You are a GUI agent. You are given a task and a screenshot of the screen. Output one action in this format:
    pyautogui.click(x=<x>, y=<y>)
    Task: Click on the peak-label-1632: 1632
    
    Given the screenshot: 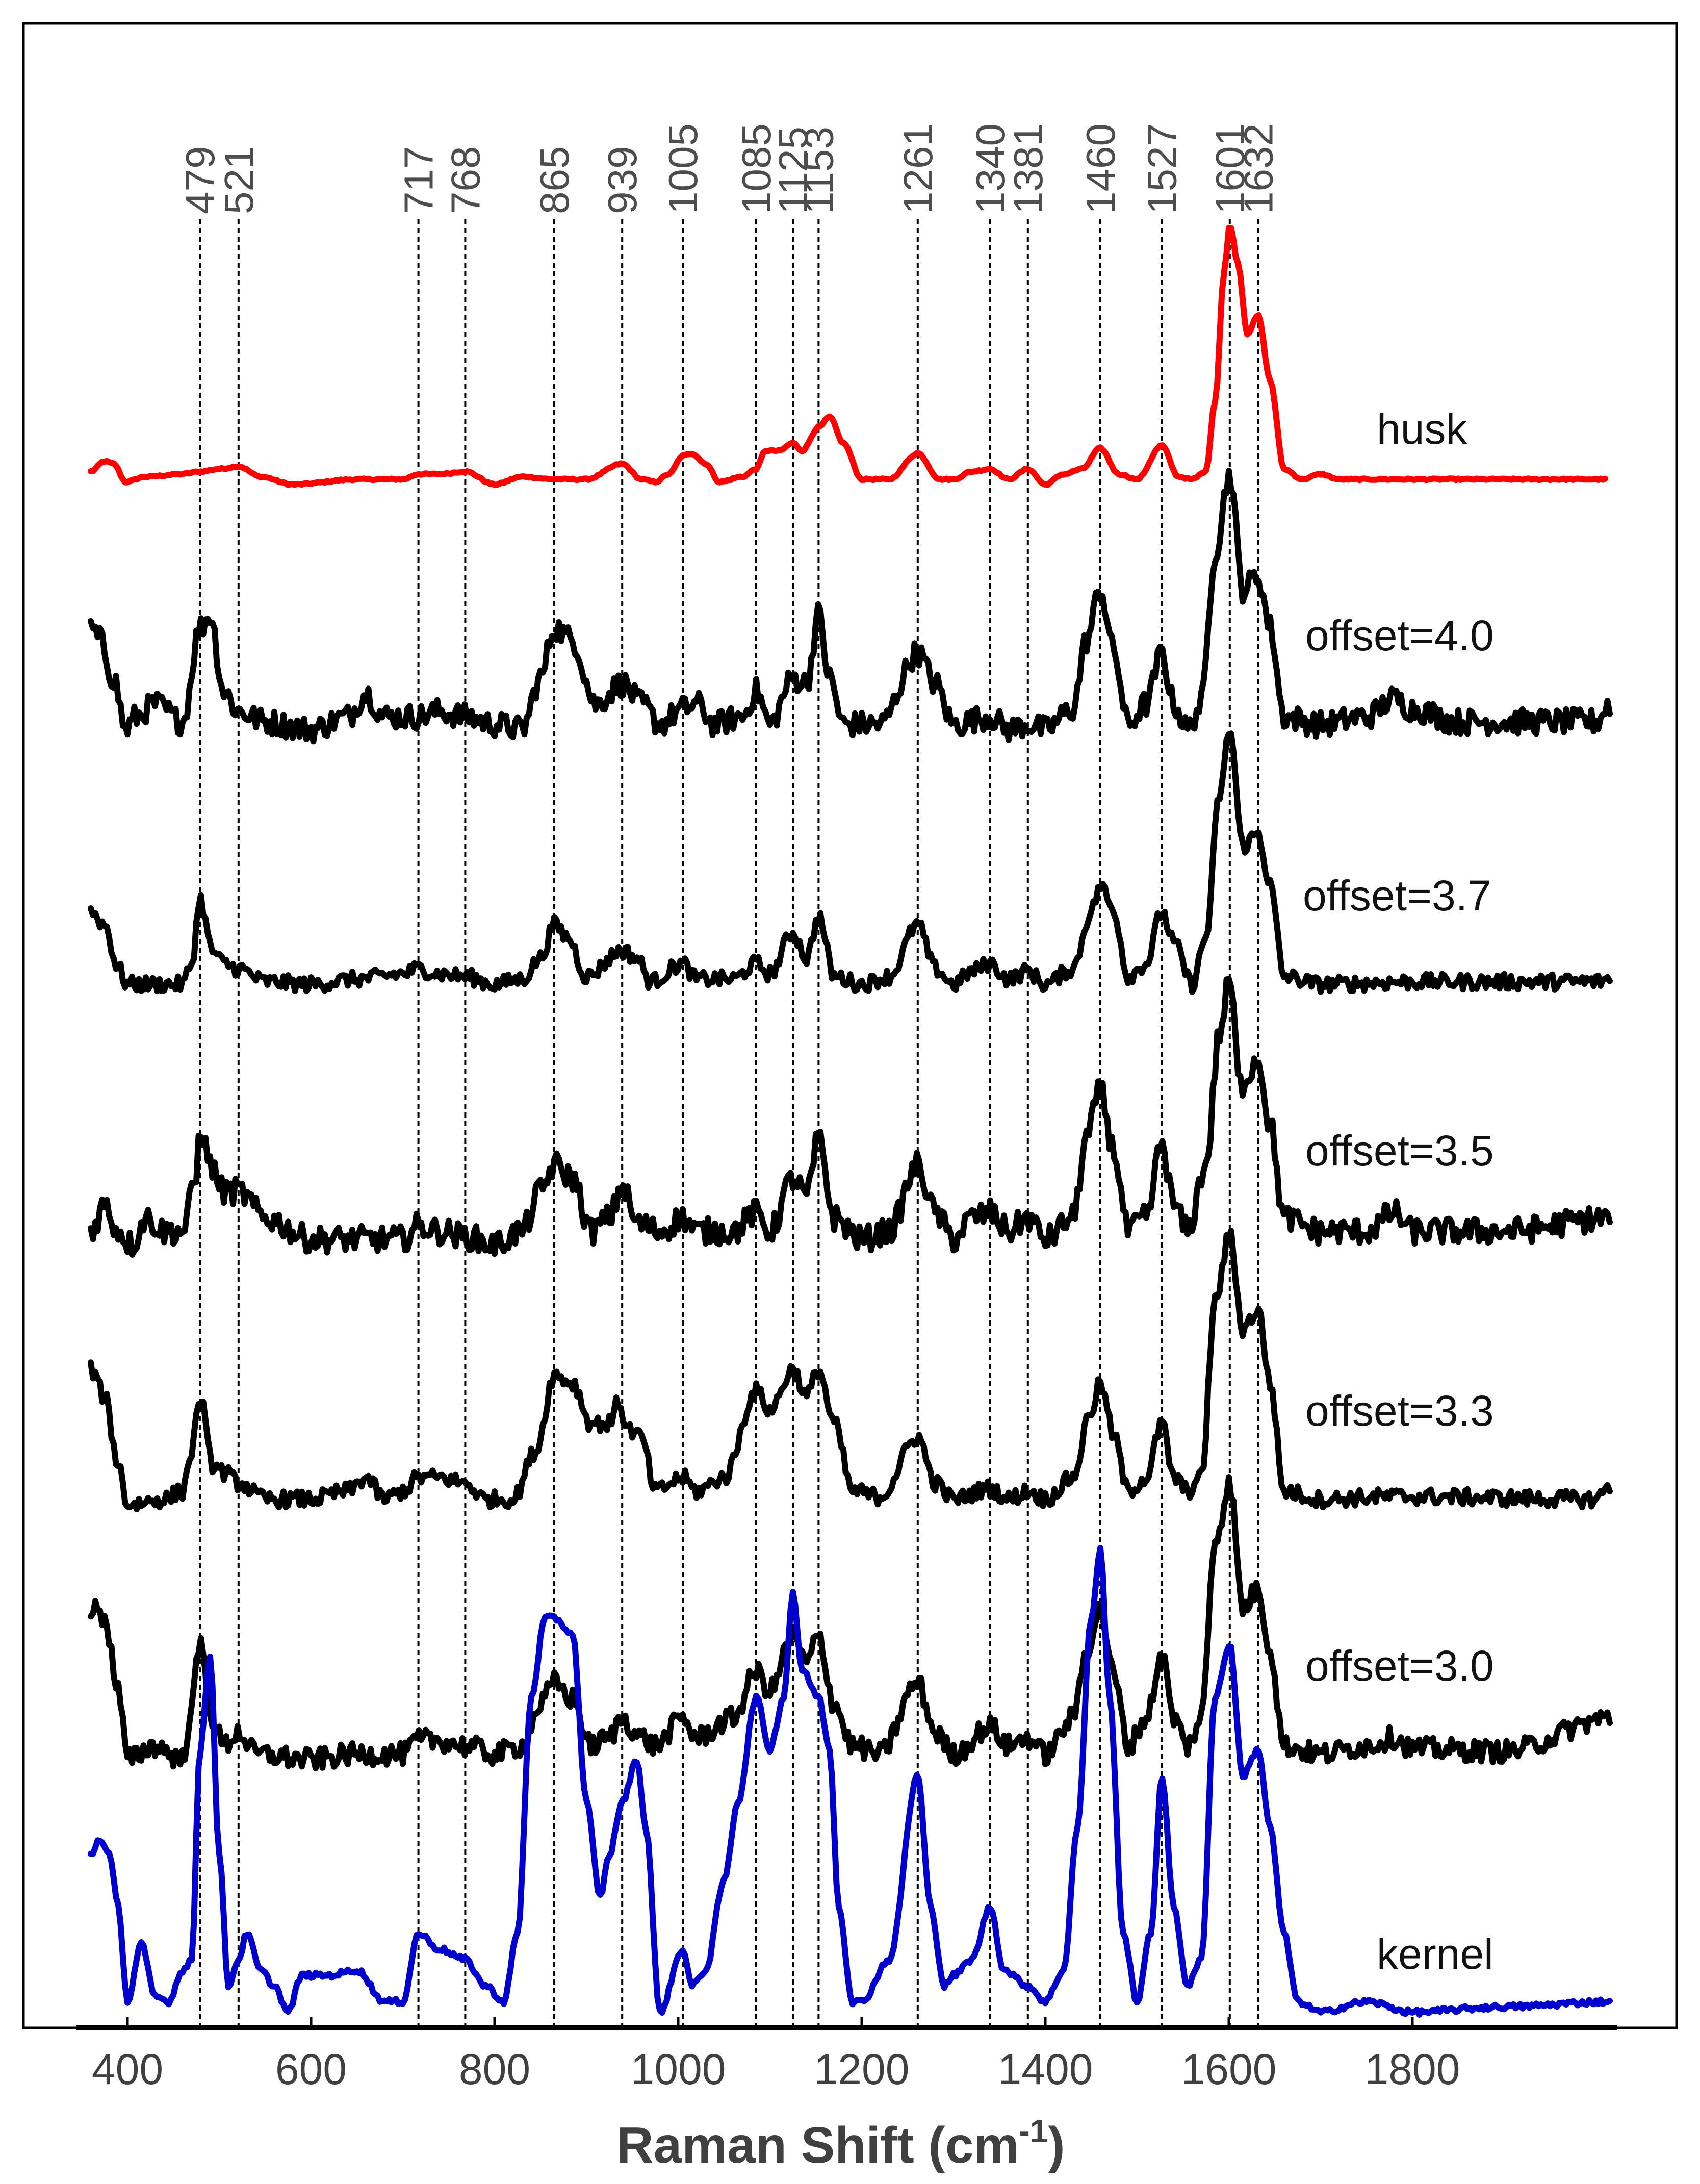 What is the action you would take?
    pyautogui.click(x=1258, y=168)
    